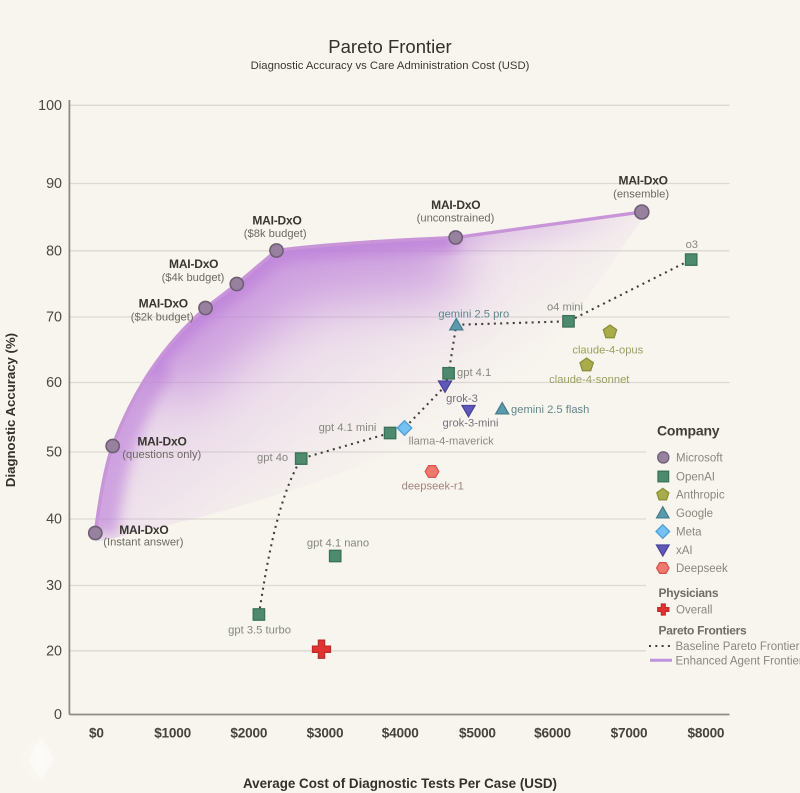  What do you see at coordinates (477, 733) in the screenshot?
I see `svg-text: $5000` at bounding box center [477, 733].